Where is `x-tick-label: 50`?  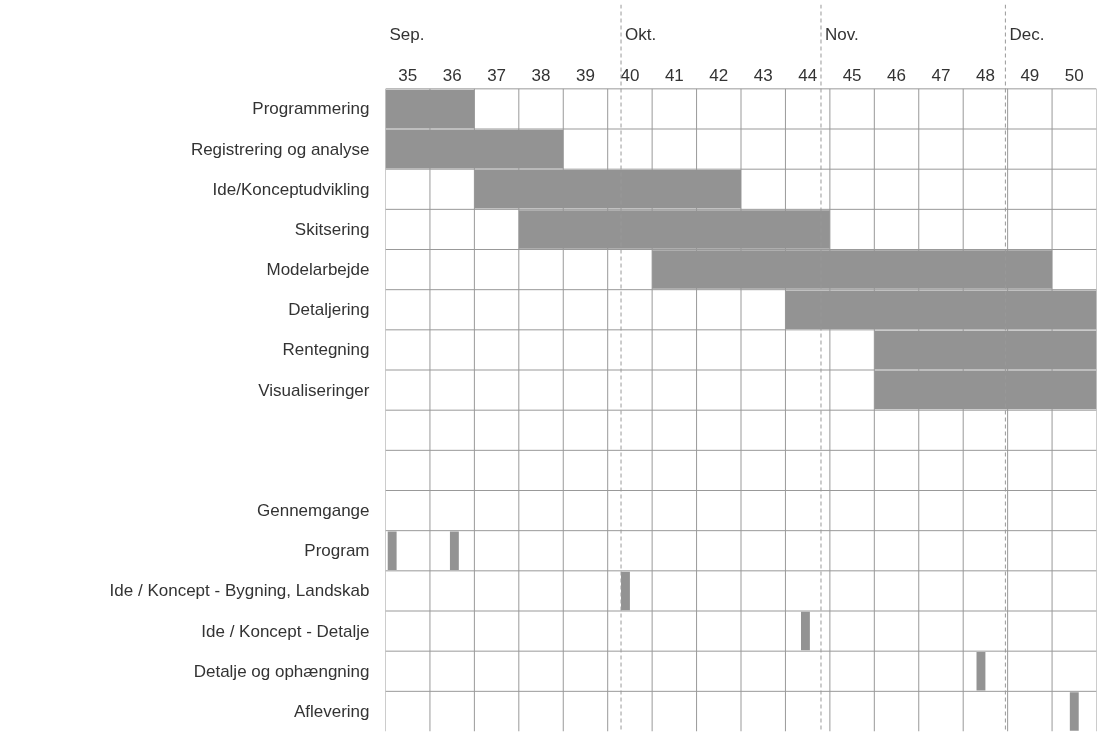 x-tick-label: 50 is located at coordinates (1074, 75).